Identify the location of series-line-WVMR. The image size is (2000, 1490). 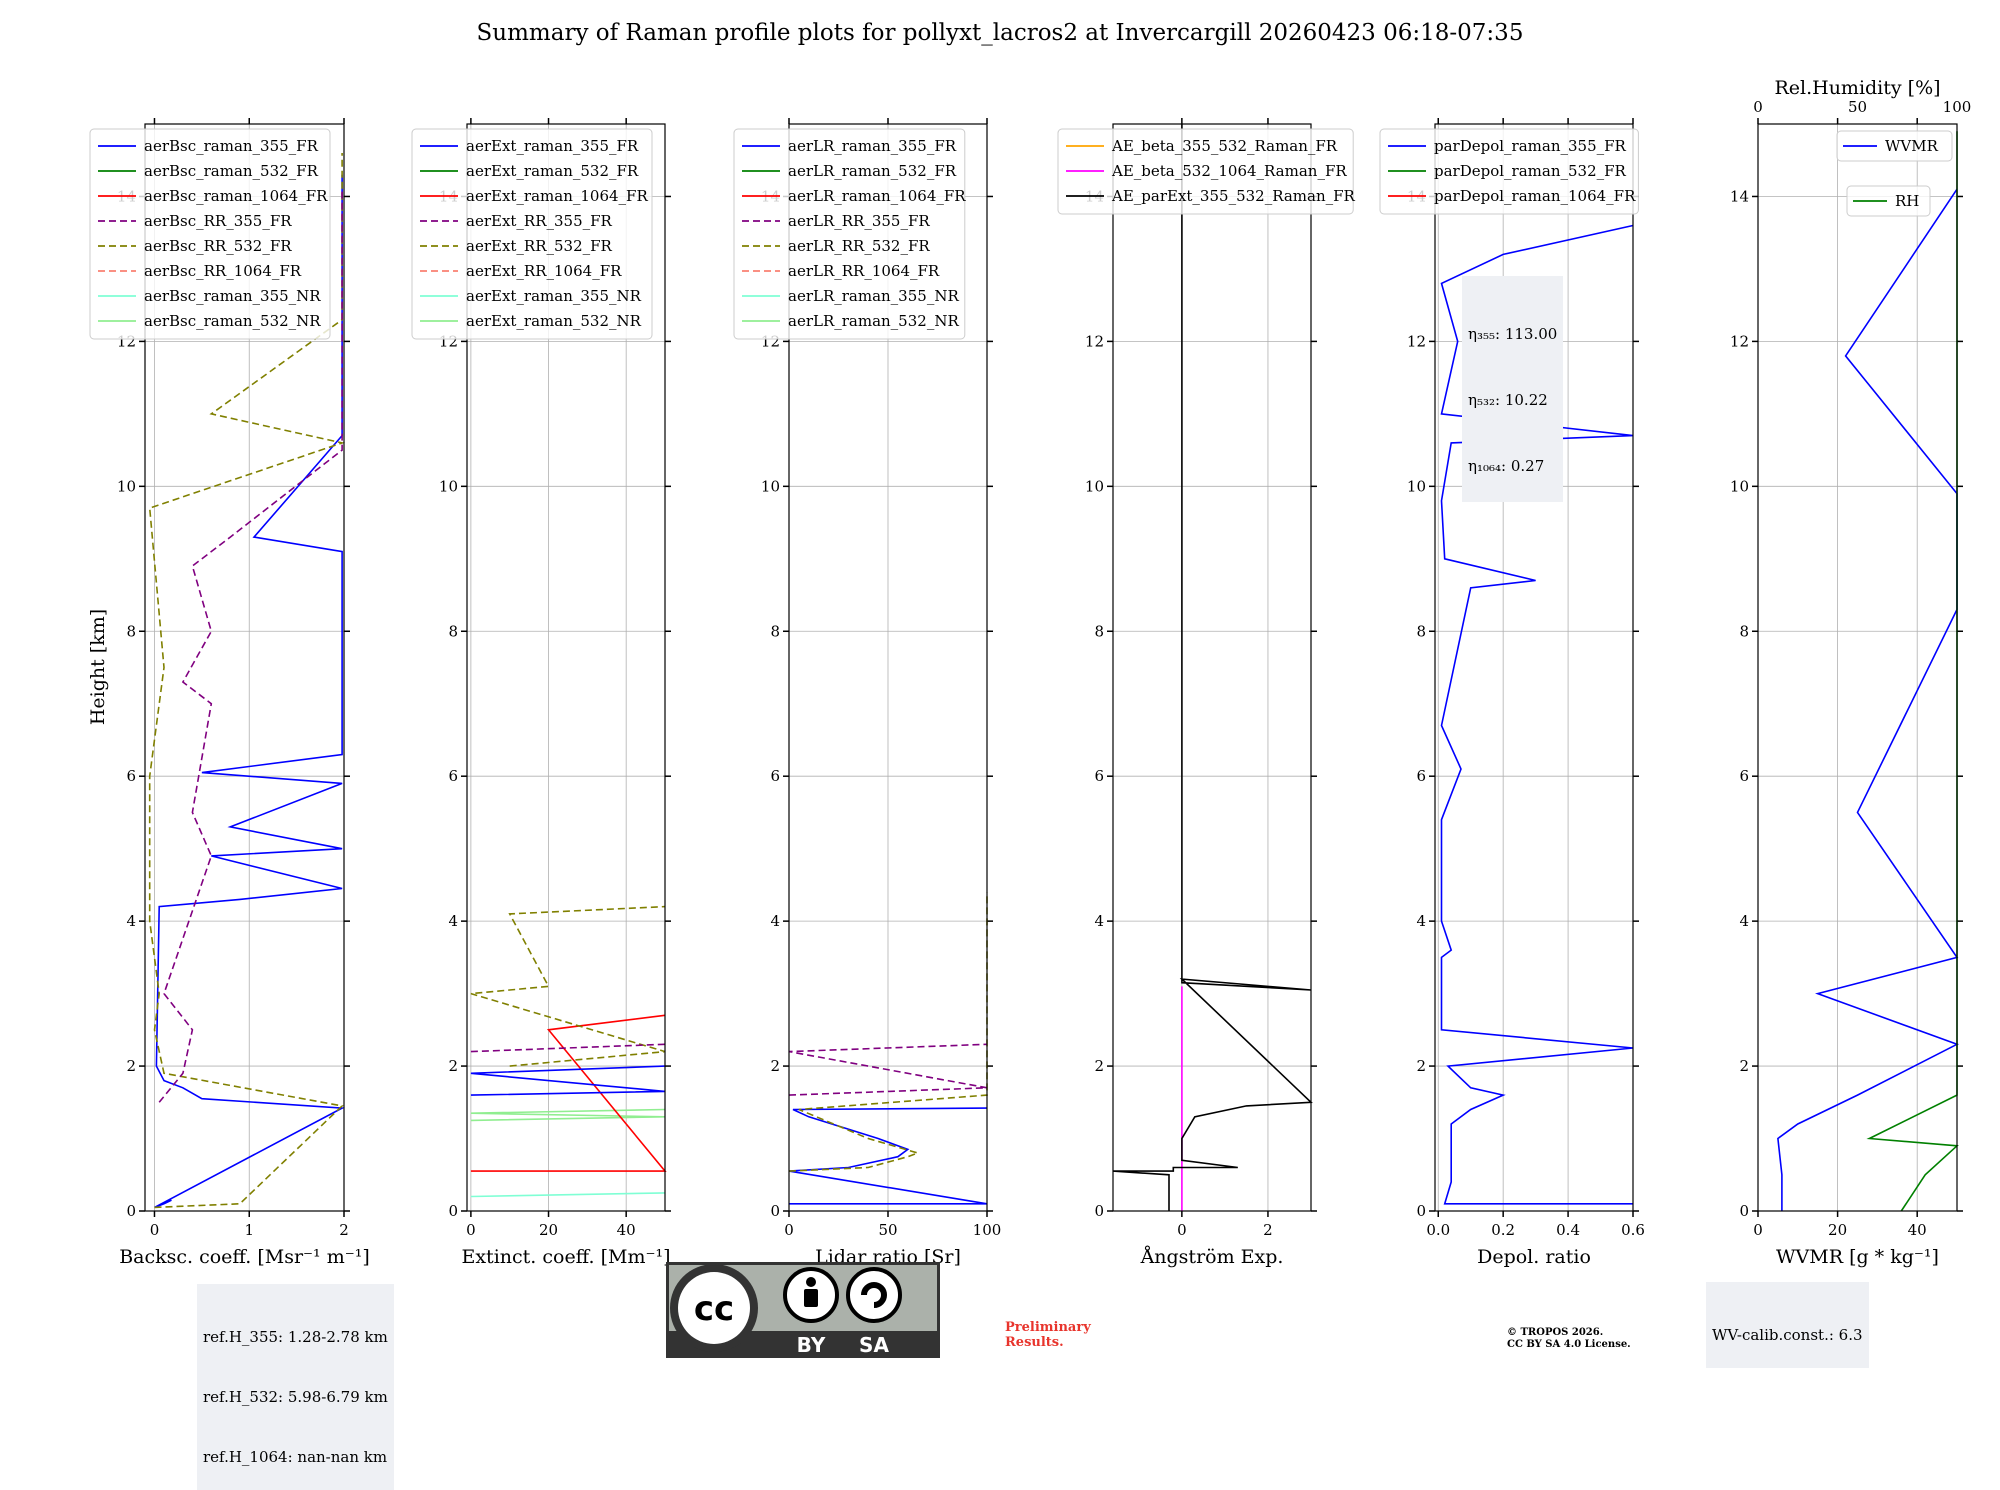
(1868, 699).